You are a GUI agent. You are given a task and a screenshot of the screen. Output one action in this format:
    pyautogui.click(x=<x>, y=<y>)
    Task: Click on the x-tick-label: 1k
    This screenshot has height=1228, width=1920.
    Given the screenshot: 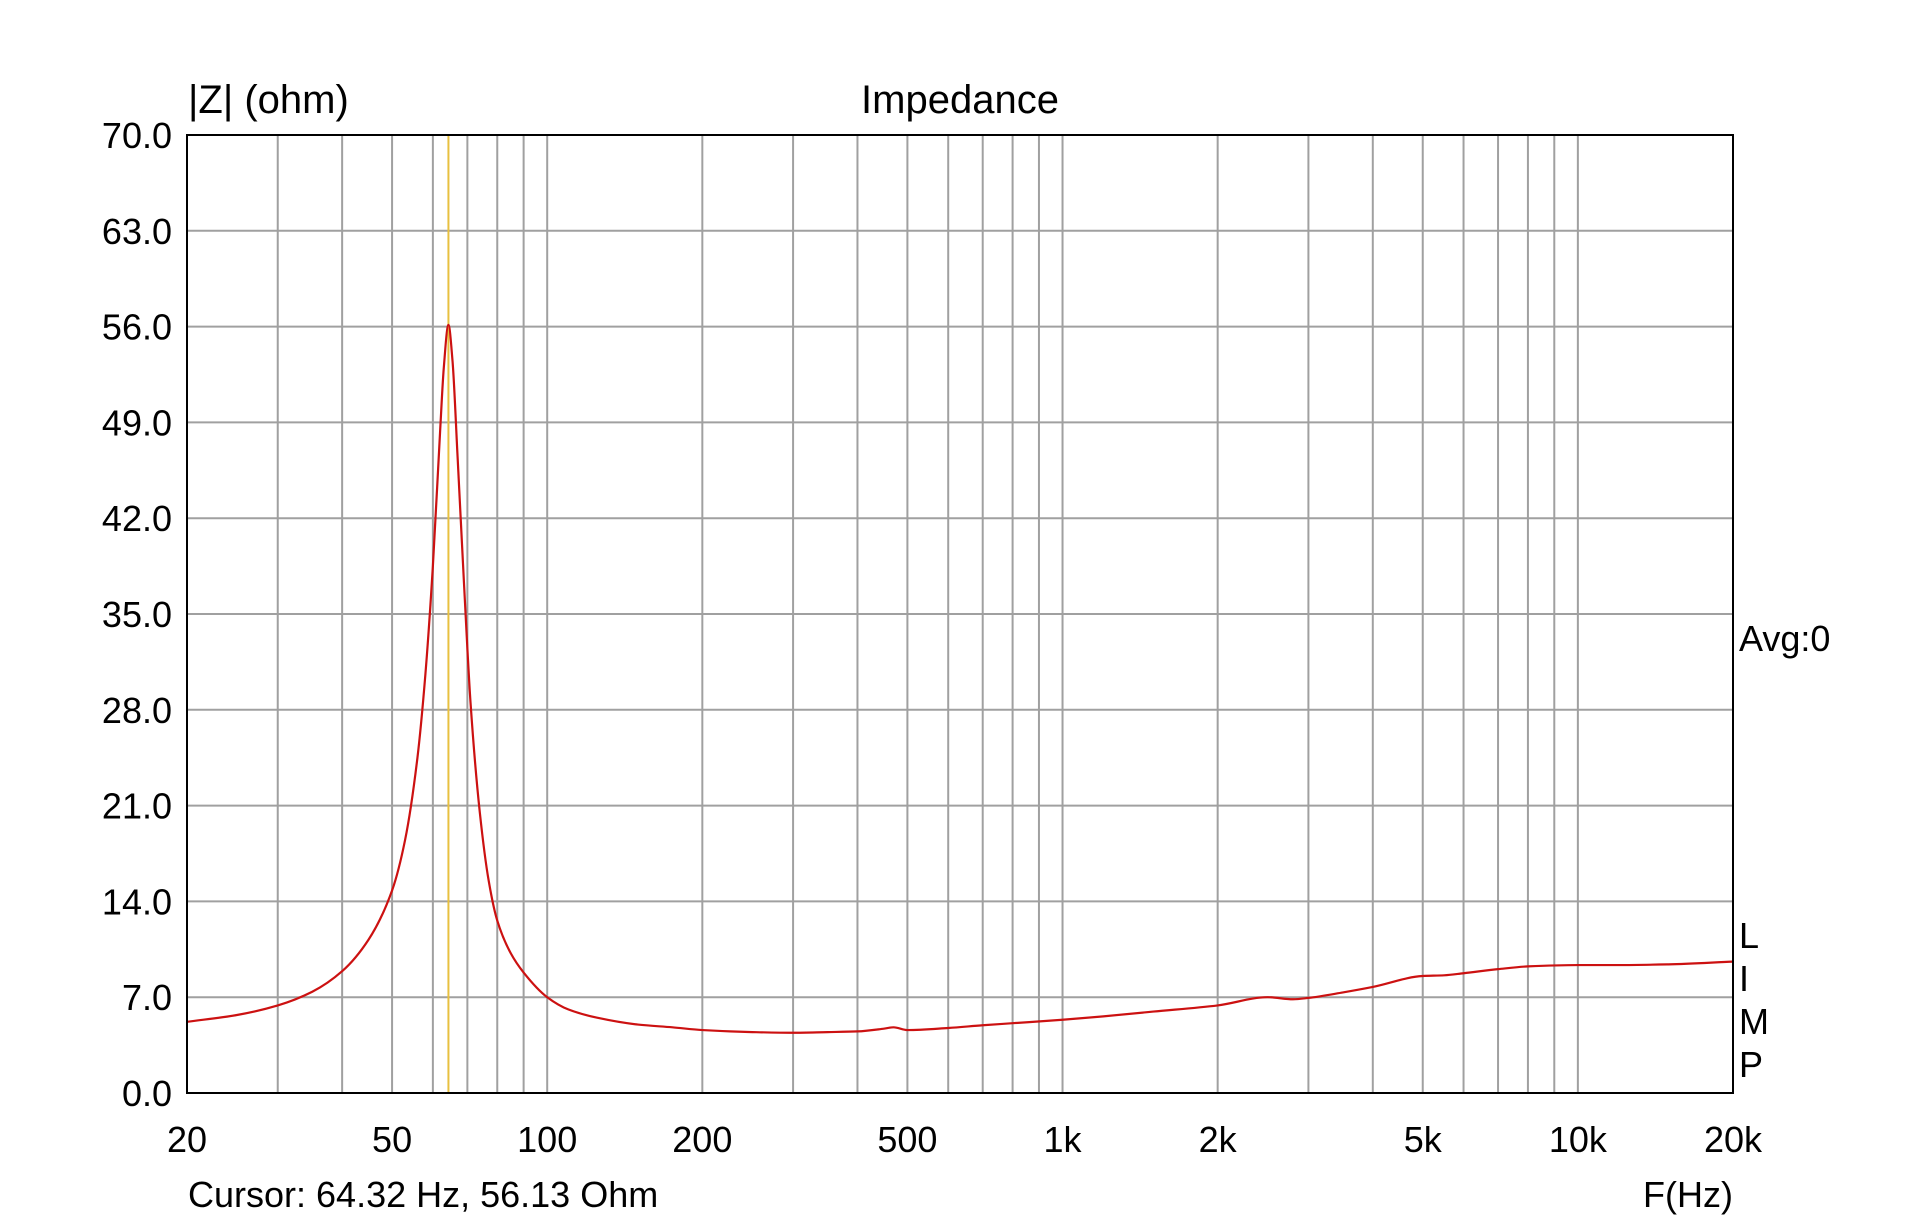 What is the action you would take?
    pyautogui.click(x=1063, y=1139)
    